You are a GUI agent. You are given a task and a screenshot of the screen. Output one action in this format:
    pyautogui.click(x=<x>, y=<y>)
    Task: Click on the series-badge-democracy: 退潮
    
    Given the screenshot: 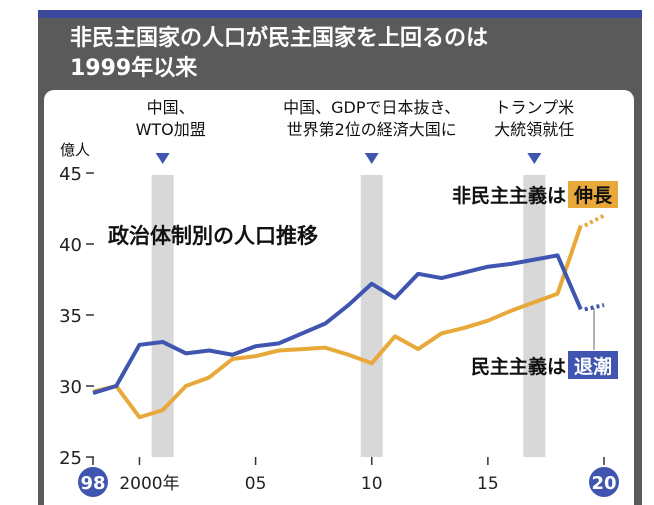 What is the action you would take?
    pyautogui.click(x=593, y=367)
    